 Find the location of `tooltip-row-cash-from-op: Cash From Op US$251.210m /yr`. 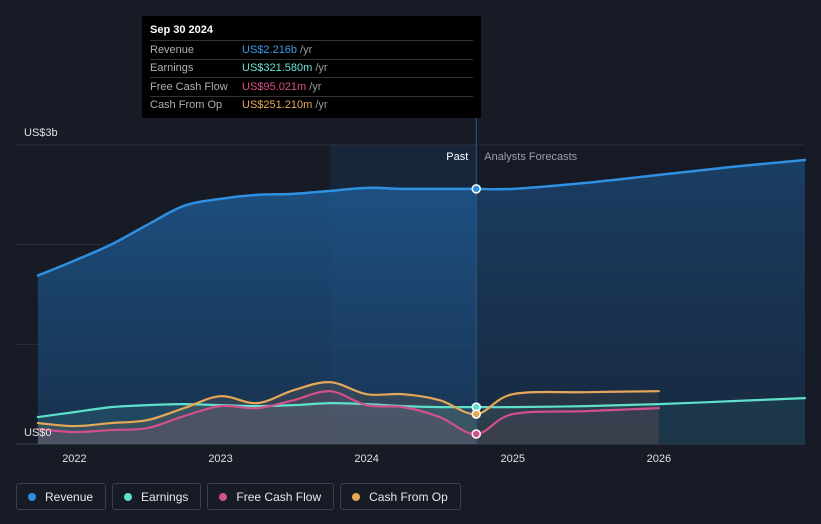

tooltip-row-cash-from-op: Cash From Op US$251.210m /yr is located at coordinates (311, 105).